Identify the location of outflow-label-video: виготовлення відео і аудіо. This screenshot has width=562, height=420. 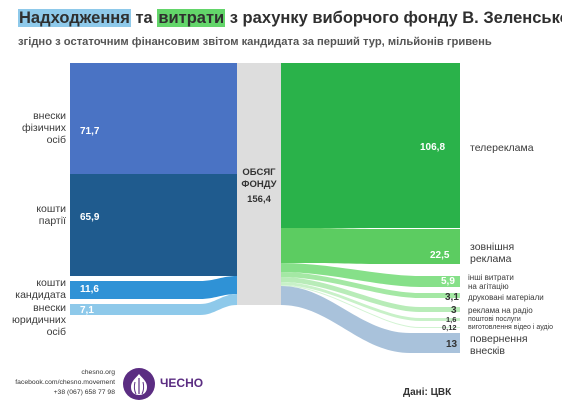
(510, 327).